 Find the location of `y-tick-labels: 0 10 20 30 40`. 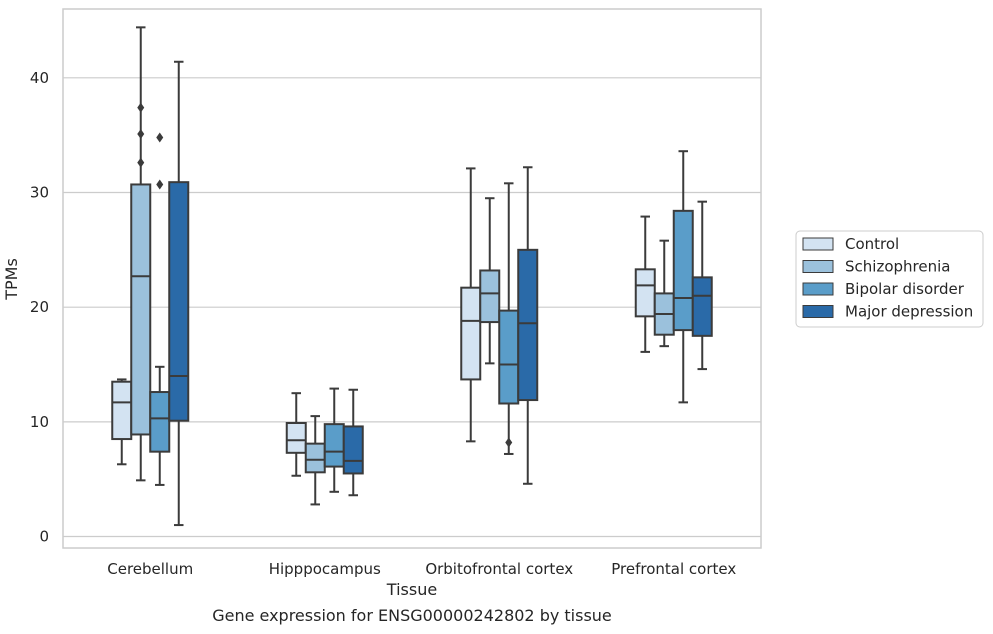

y-tick-labels: 0 10 20 30 40 is located at coordinates (39, 307).